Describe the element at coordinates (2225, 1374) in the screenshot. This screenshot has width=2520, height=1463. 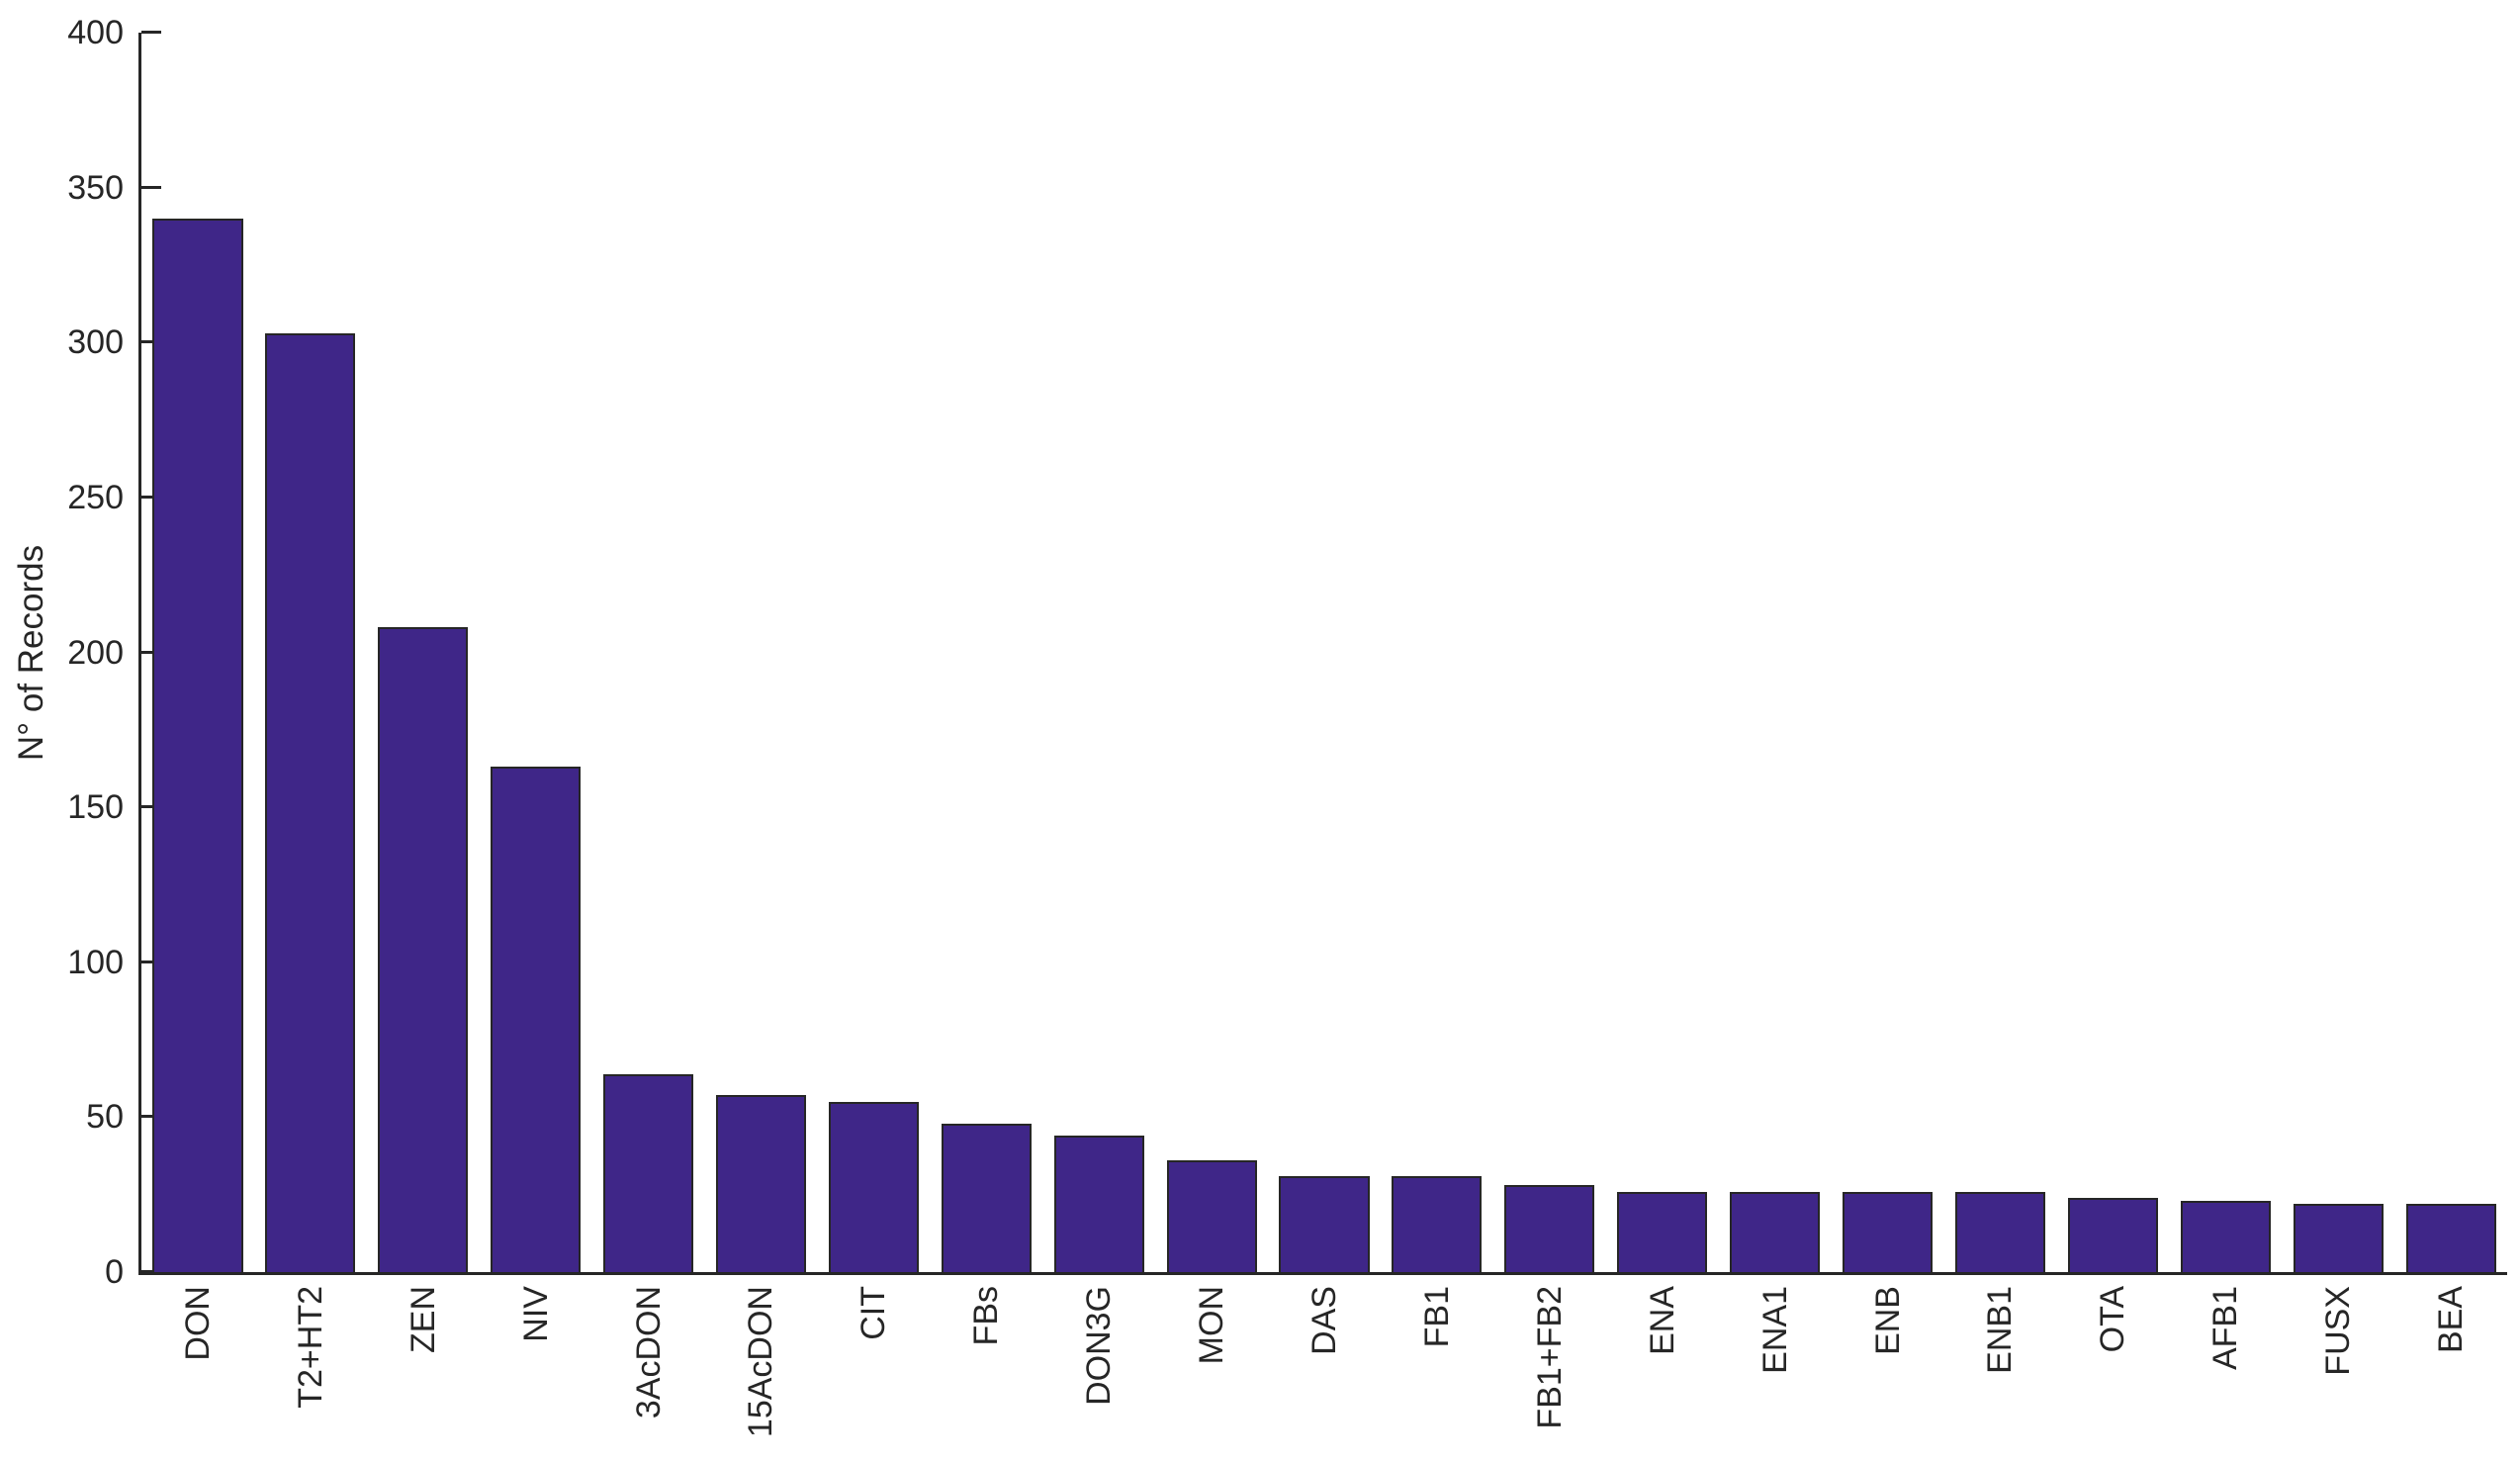
I see `x-tick-cell: AFB1` at that location.